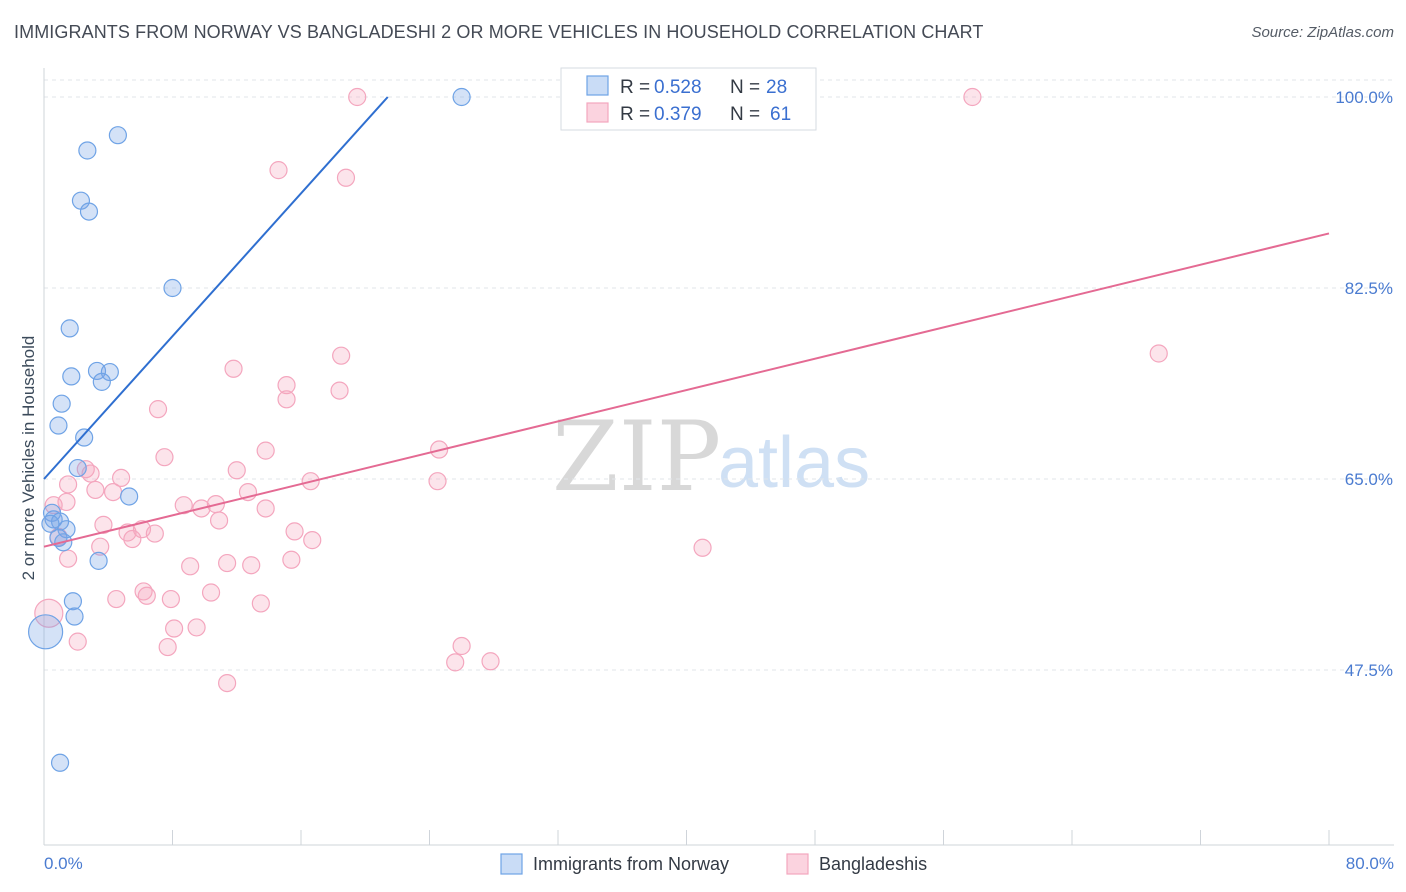 This screenshot has height=892, width=1406. I want to click on x-tick-label-min: 0.0%, so click(63, 863).